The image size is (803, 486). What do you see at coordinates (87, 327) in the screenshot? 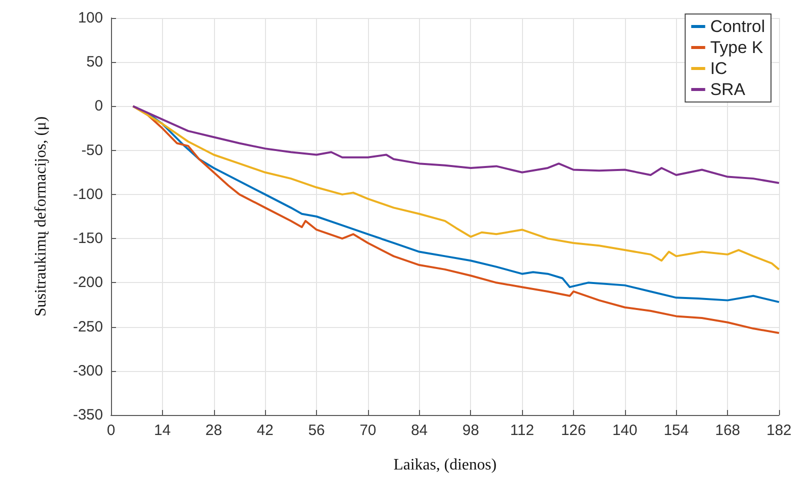
I see `y-tick-label: -250` at bounding box center [87, 327].